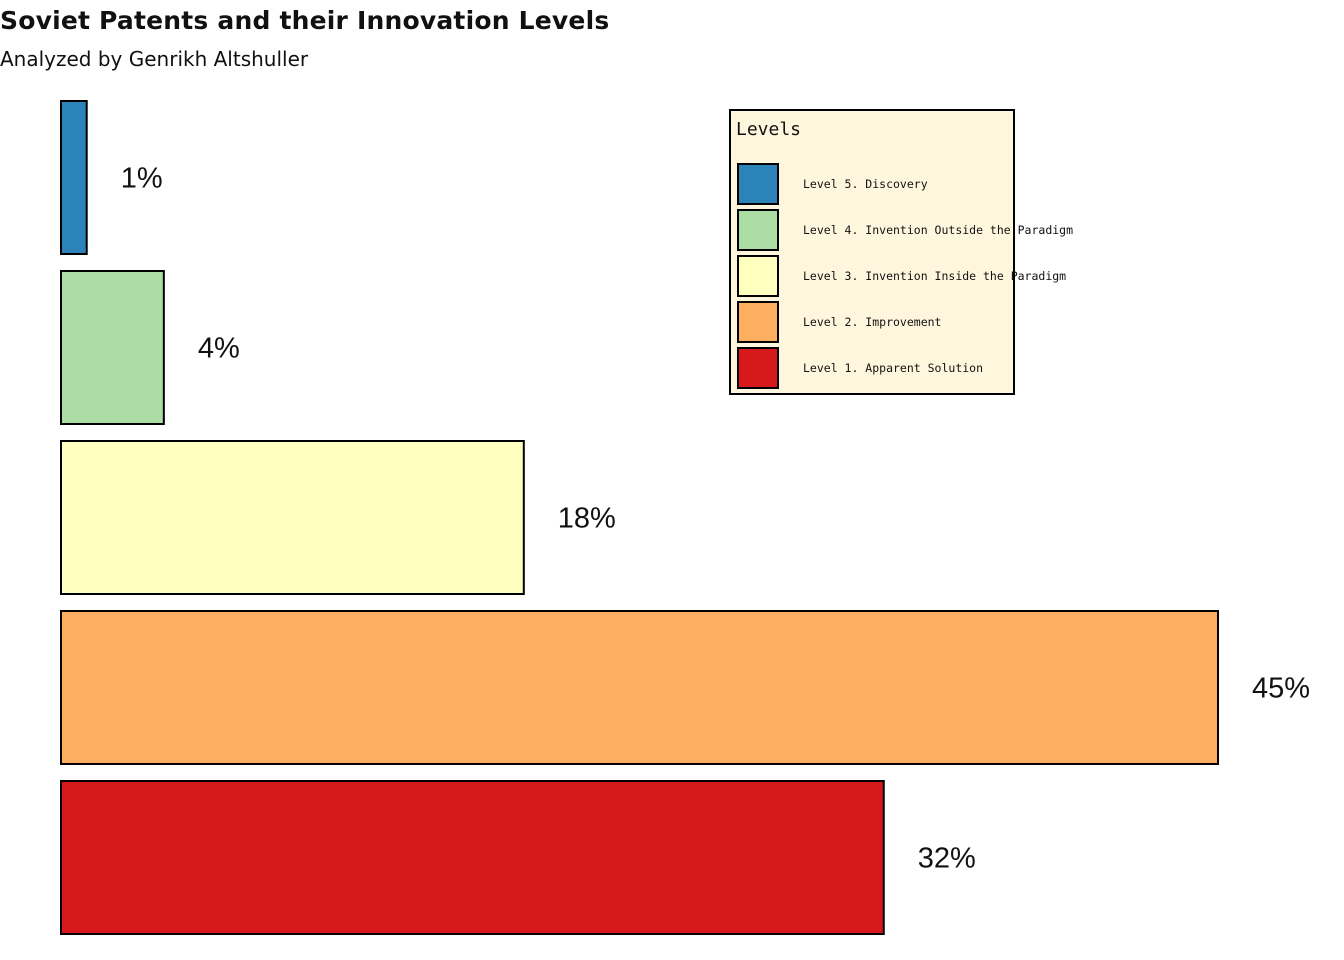 This screenshot has height=960, width=1344. Describe the element at coordinates (219, 349) in the screenshot. I see `data-label-level-4: 4%` at that location.